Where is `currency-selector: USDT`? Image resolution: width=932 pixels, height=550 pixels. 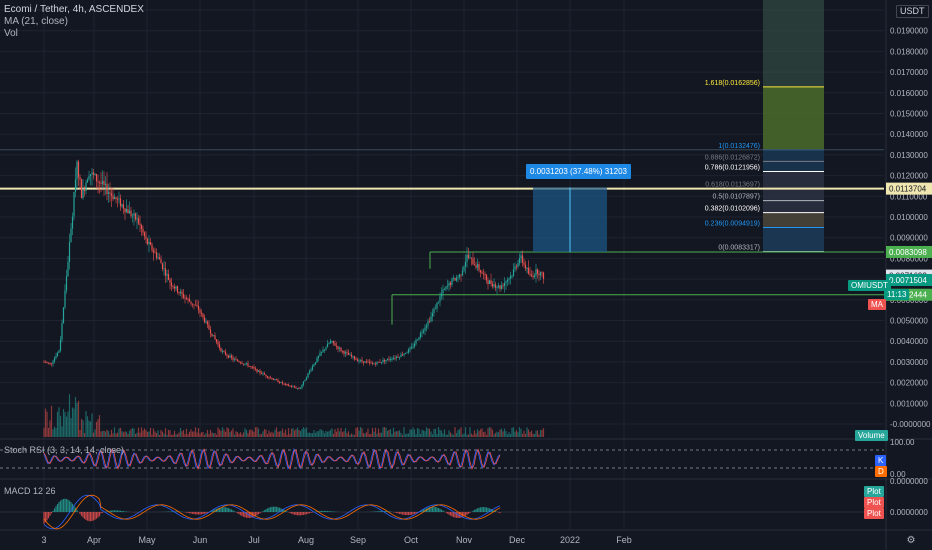 currency-selector: USDT is located at coordinates (912, 11).